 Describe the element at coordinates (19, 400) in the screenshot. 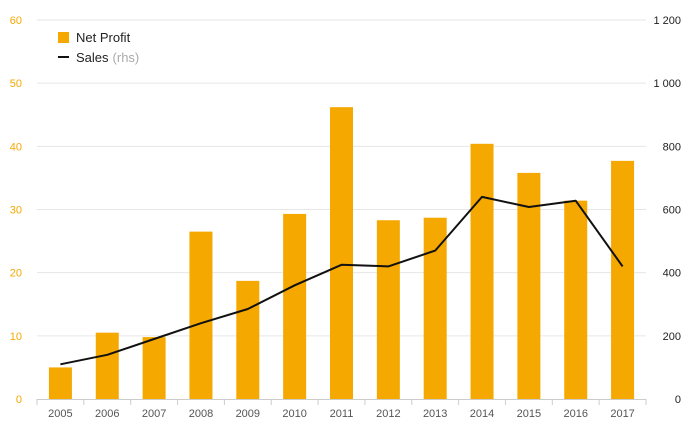

I see `left-tick-label: 0` at that location.